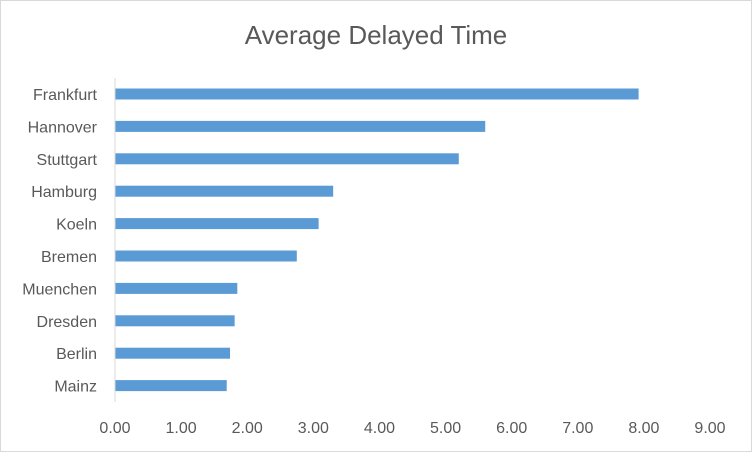 The image size is (752, 452). What do you see at coordinates (224, 191) in the screenshot?
I see `bar-hamburg` at bounding box center [224, 191].